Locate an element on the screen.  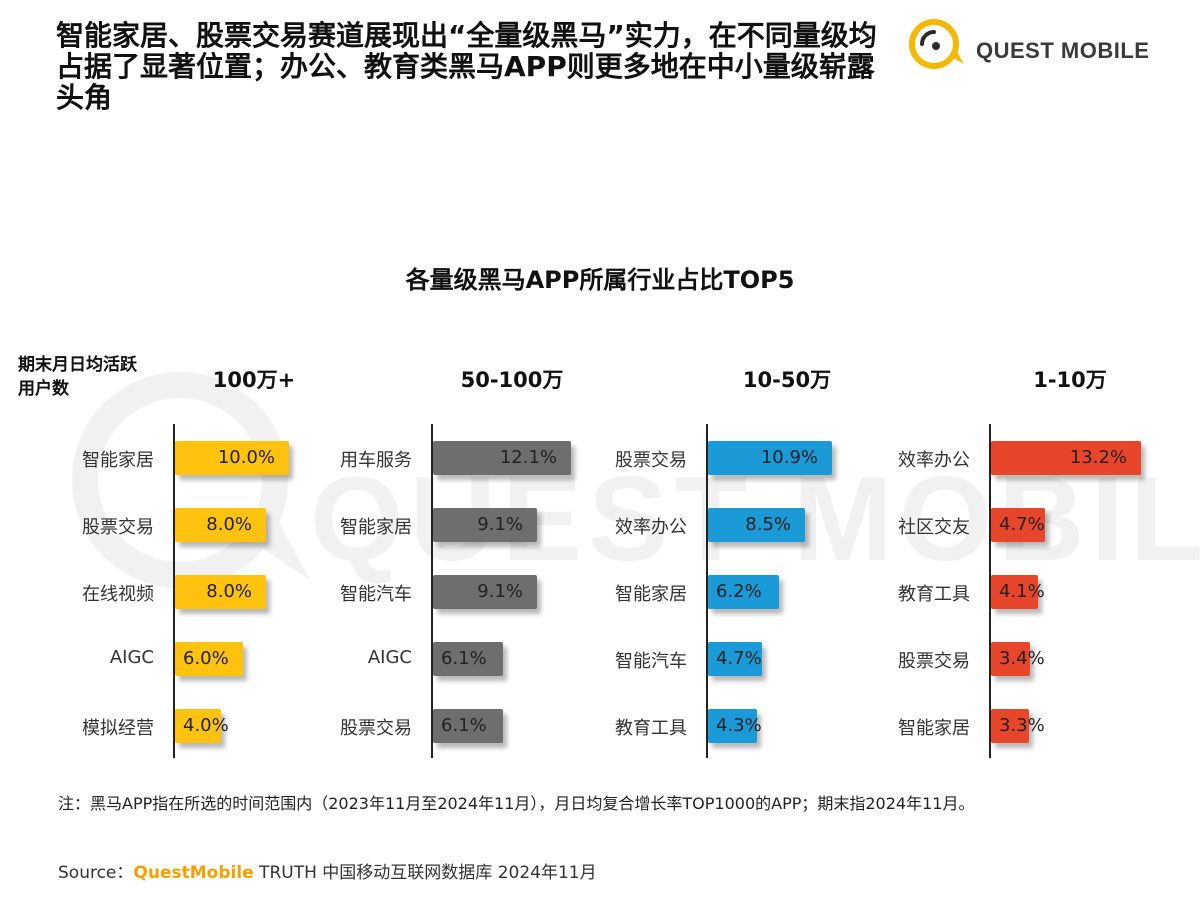
category-label: 在线视频 is located at coordinates (118, 594).